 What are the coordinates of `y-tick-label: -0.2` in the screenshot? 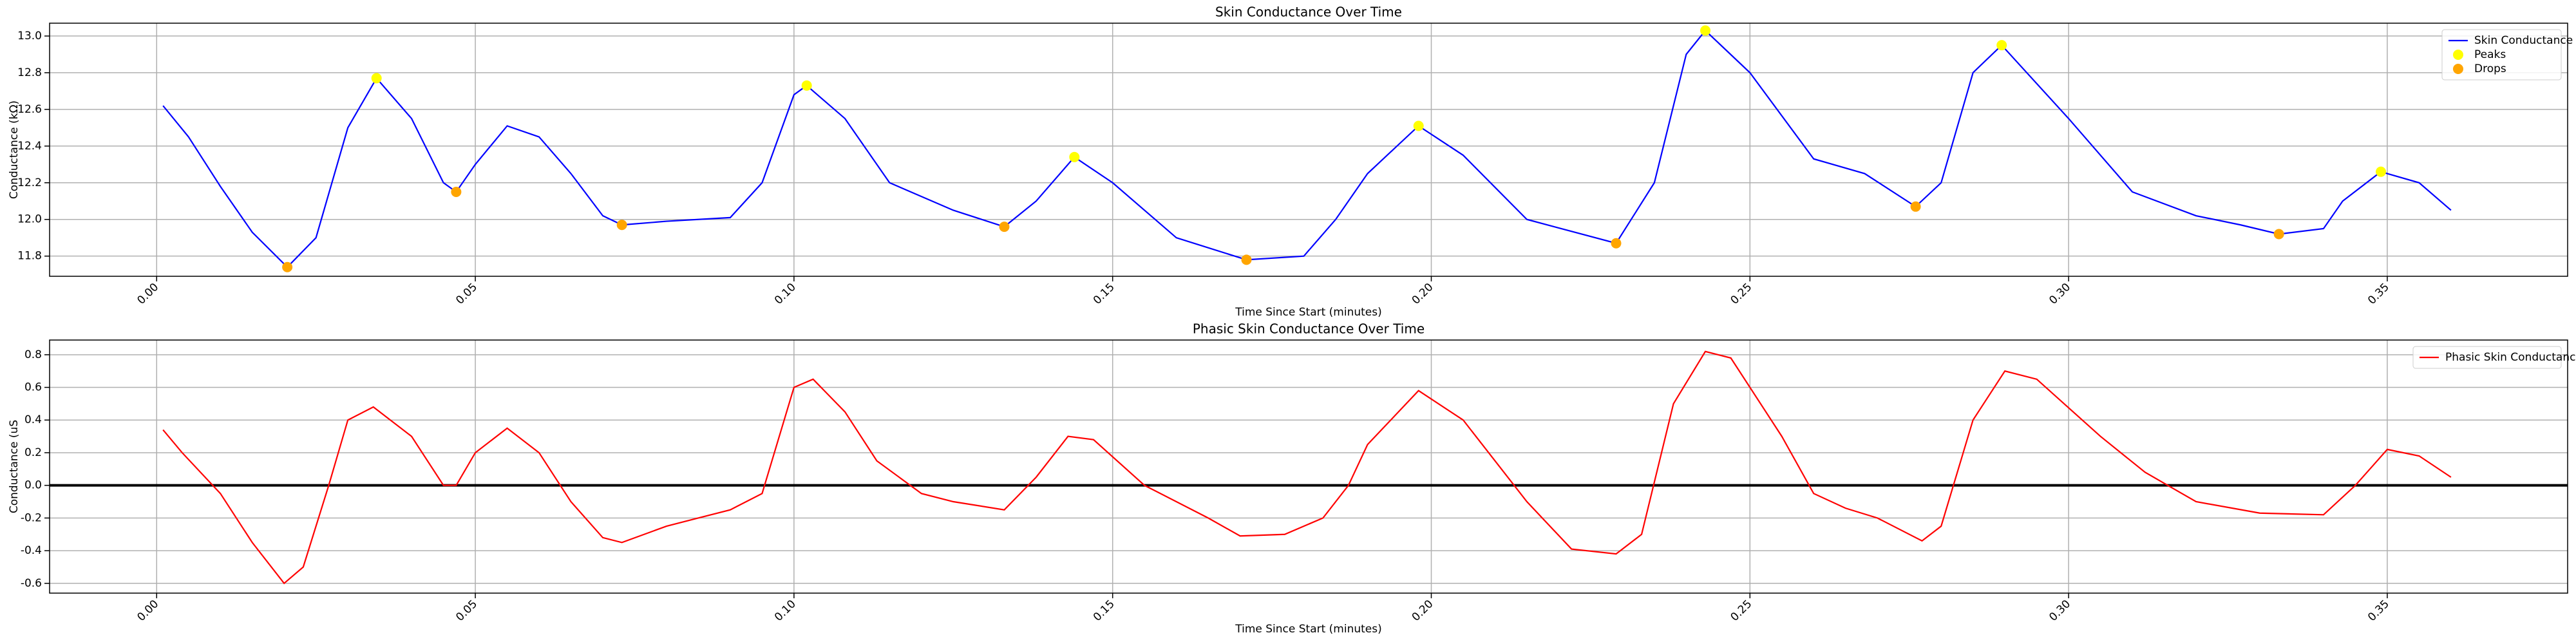 It's located at (32, 517).